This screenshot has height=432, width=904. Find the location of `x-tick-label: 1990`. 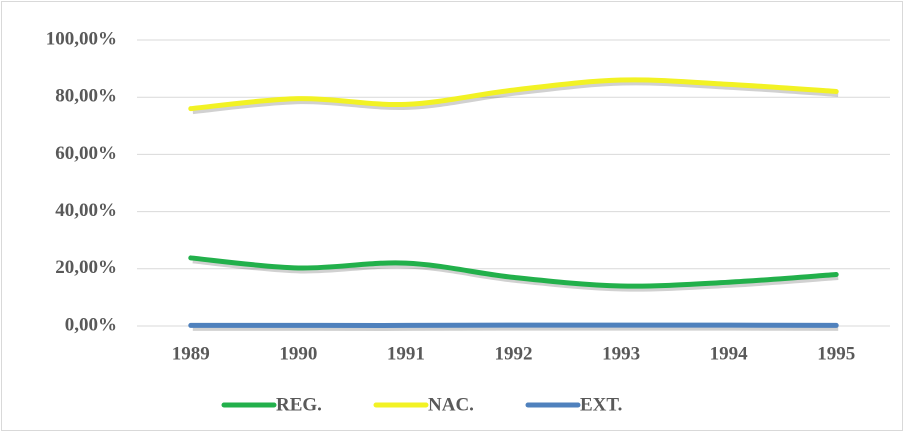

x-tick-label: 1990 is located at coordinates (298, 353).